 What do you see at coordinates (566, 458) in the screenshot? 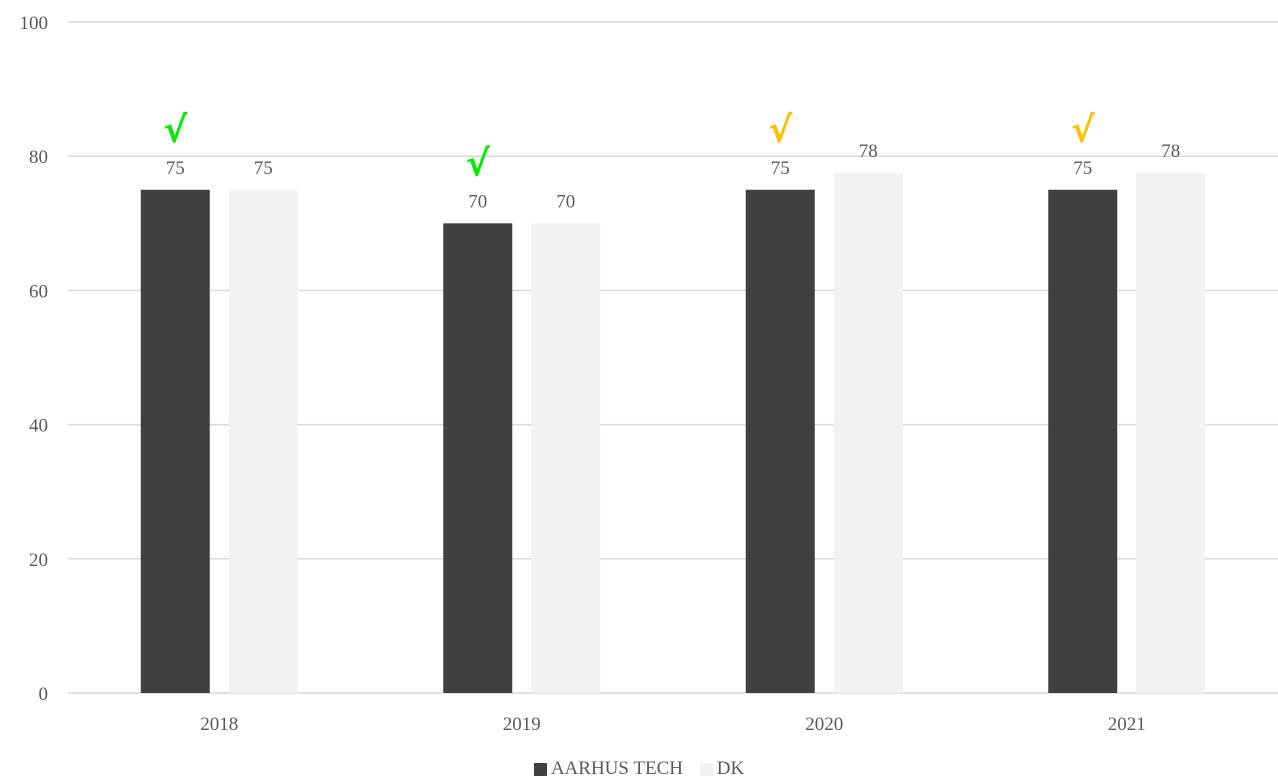
I see `bar-dk-2019` at bounding box center [566, 458].